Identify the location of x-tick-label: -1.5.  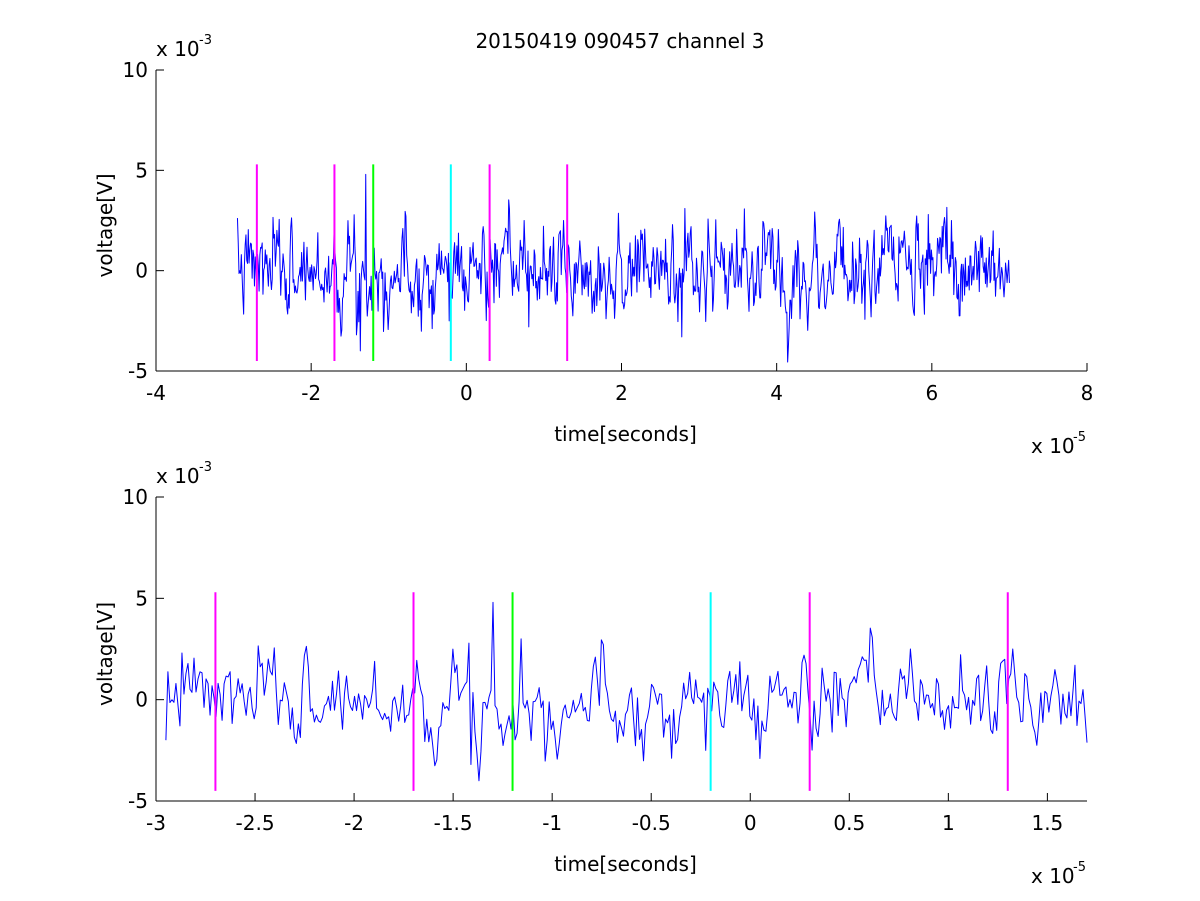
(453, 823).